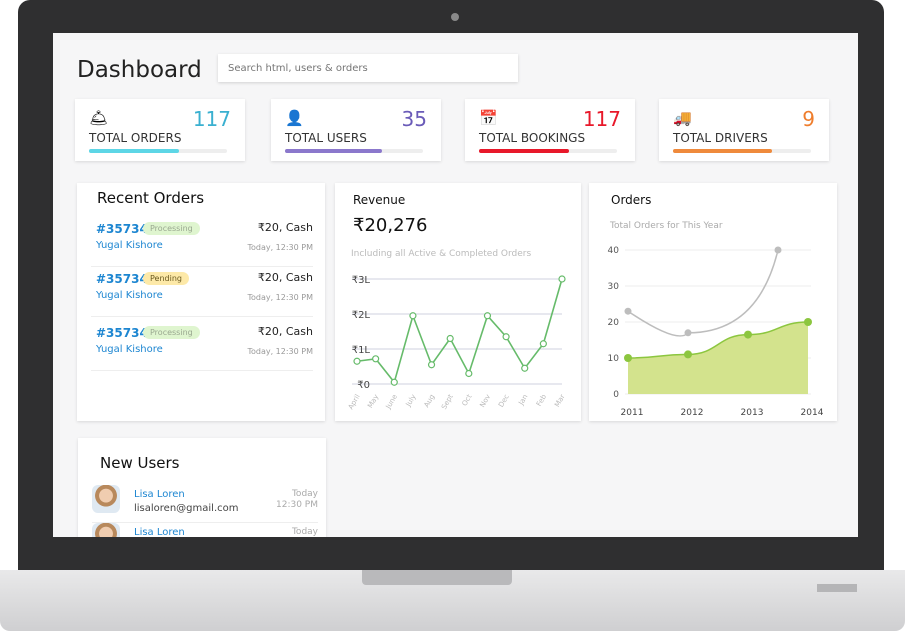 The height and width of the screenshot is (631, 905). Describe the element at coordinates (455, 17) in the screenshot. I see `camera-icon` at that location.